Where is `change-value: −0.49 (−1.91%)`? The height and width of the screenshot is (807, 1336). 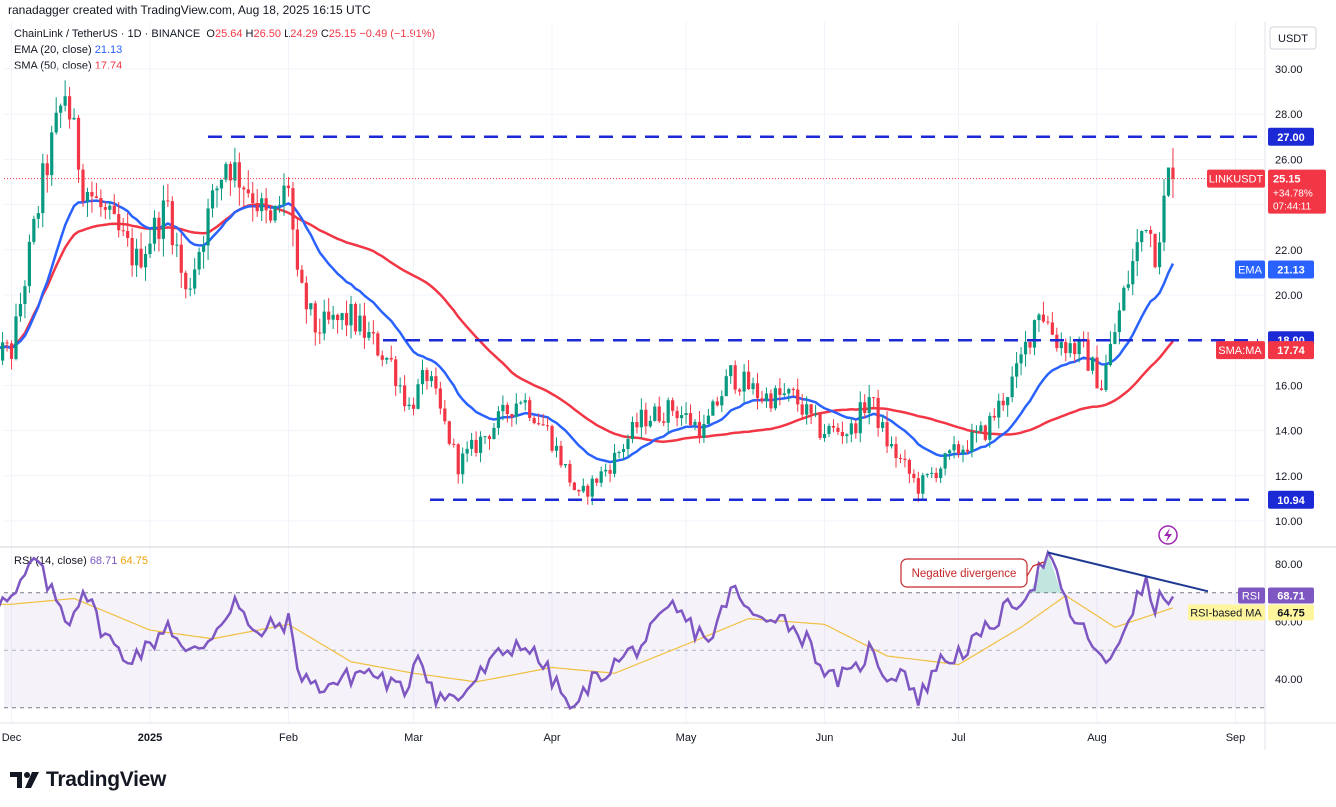 change-value: −0.49 (−1.91%) is located at coordinates (397, 34).